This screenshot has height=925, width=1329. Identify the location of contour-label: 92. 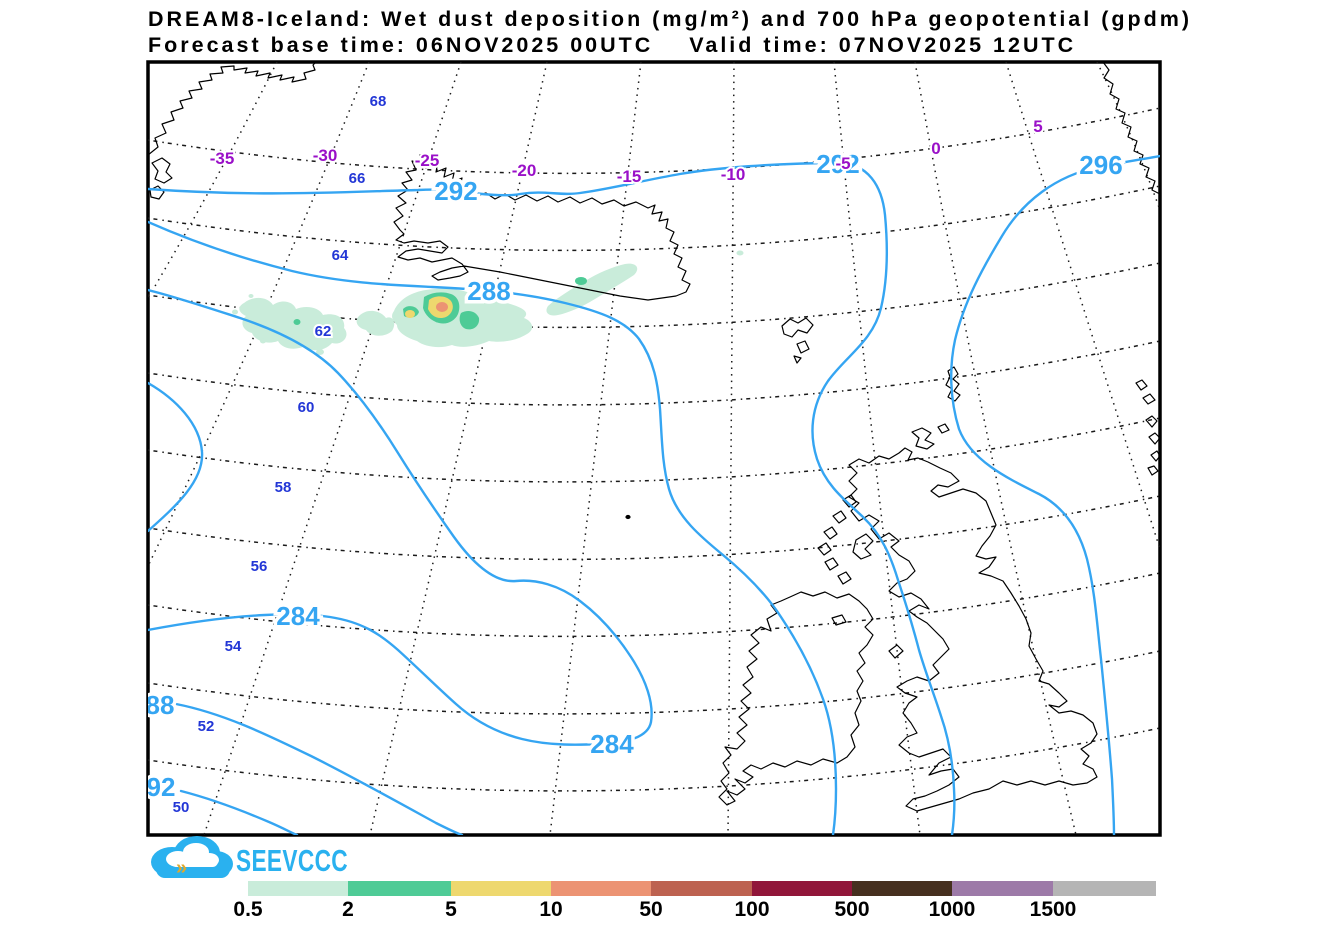
(161, 787).